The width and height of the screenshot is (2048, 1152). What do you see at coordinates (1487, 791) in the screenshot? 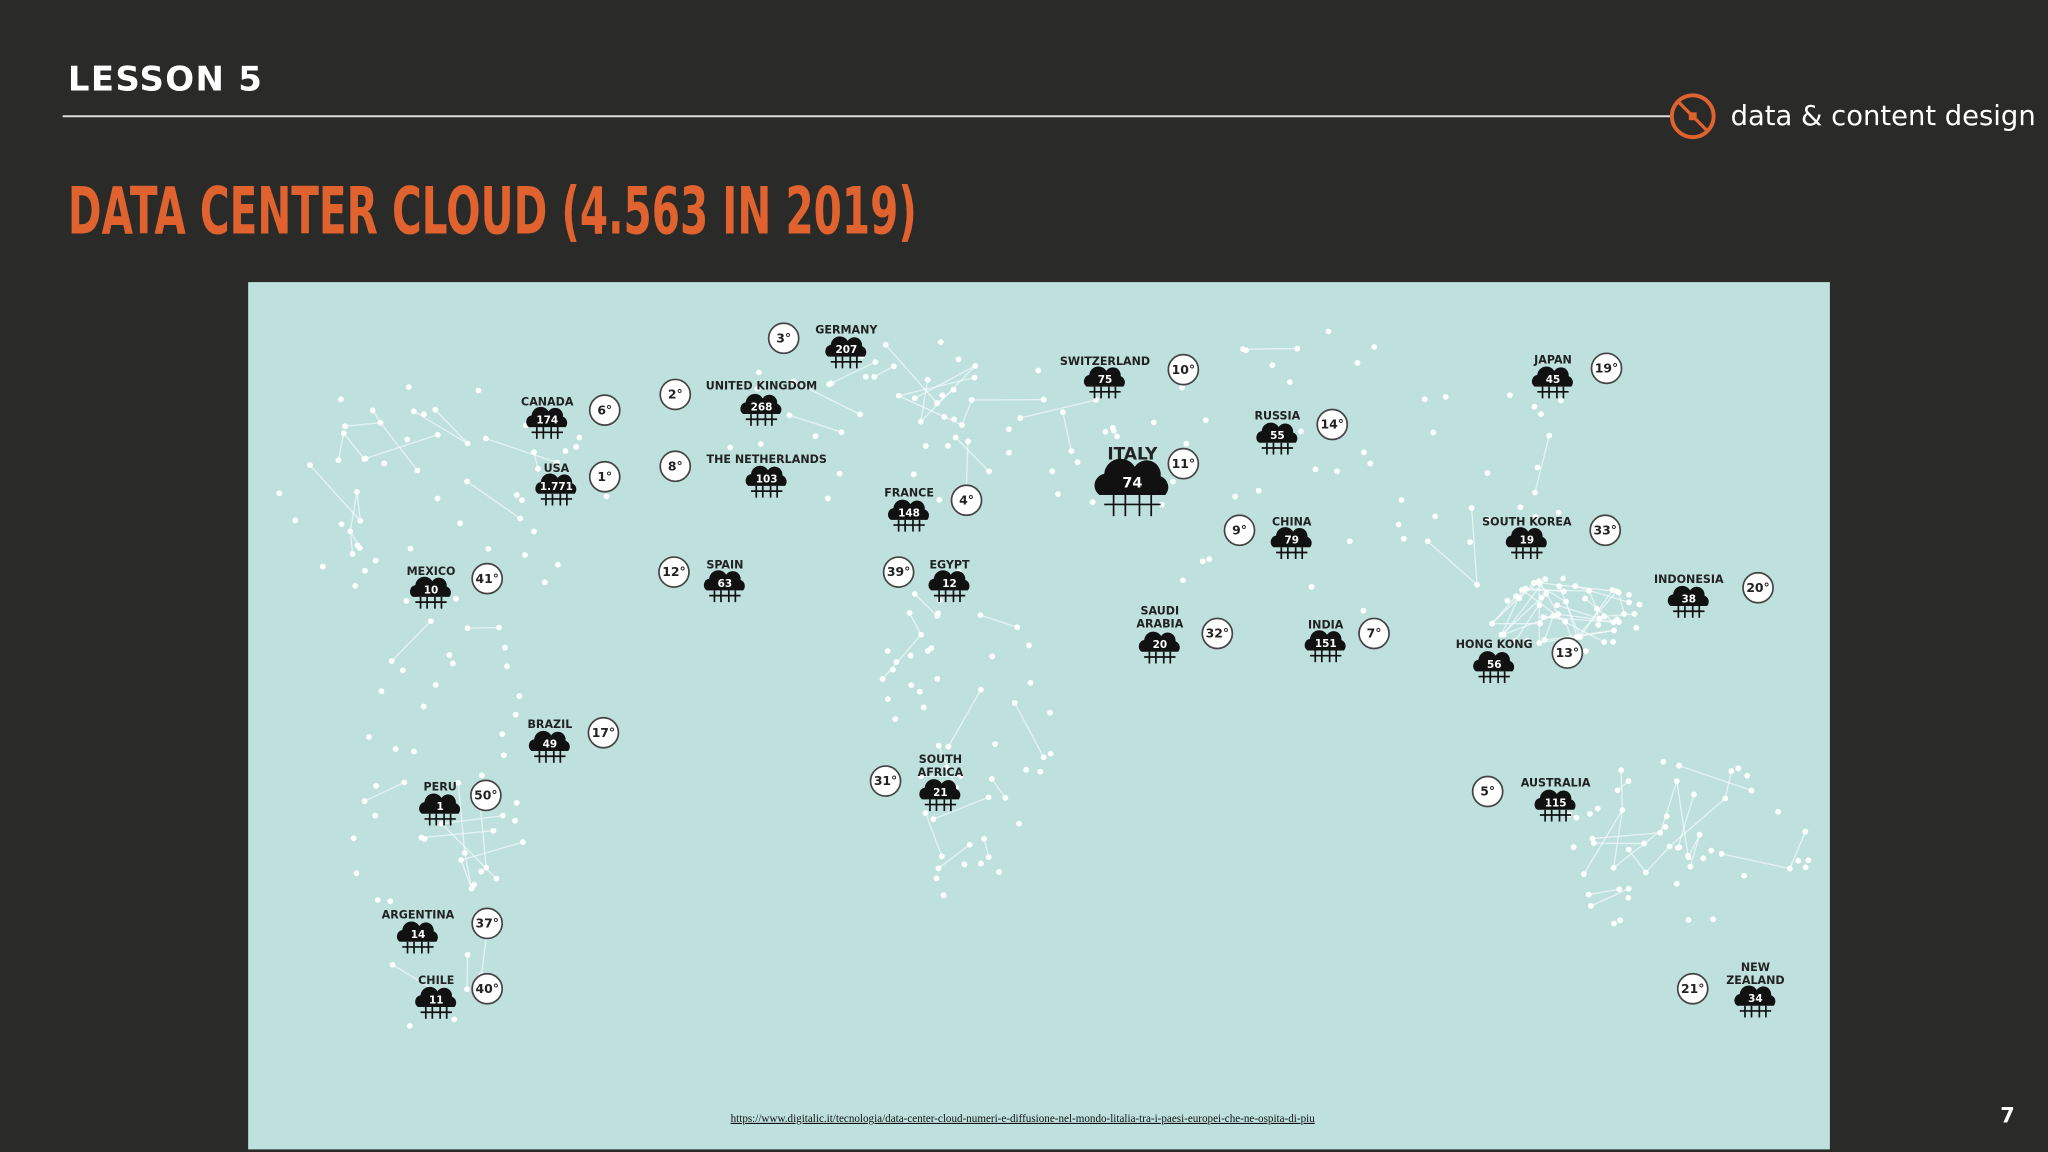
I see `rank-label: 5°` at bounding box center [1487, 791].